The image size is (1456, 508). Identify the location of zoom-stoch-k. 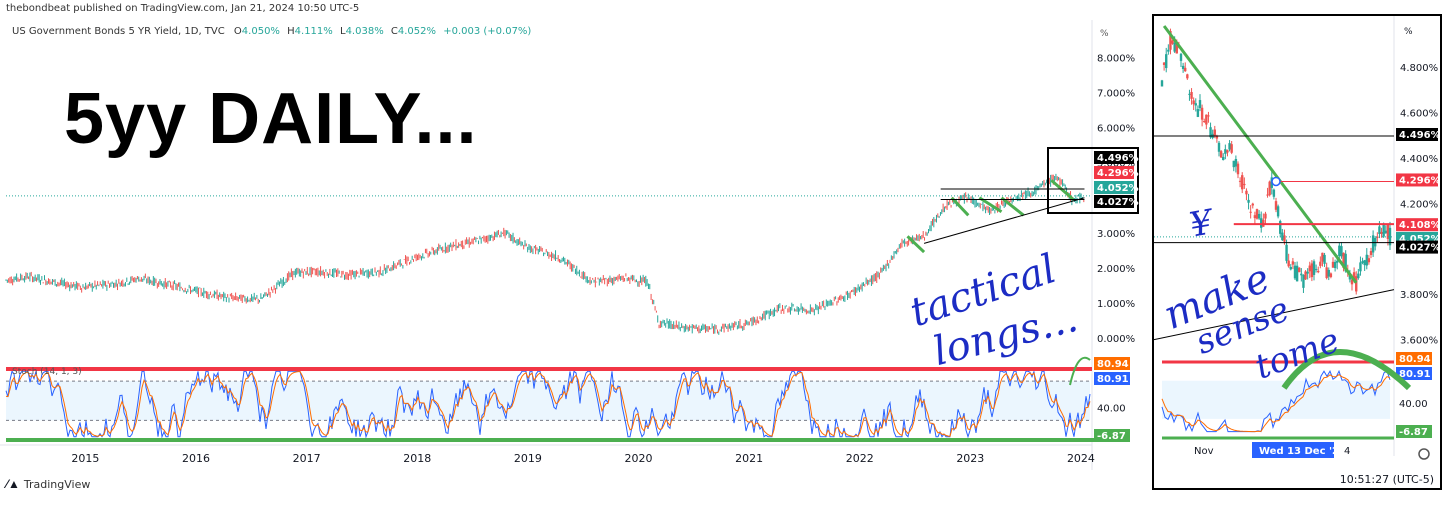
(1276, 401).